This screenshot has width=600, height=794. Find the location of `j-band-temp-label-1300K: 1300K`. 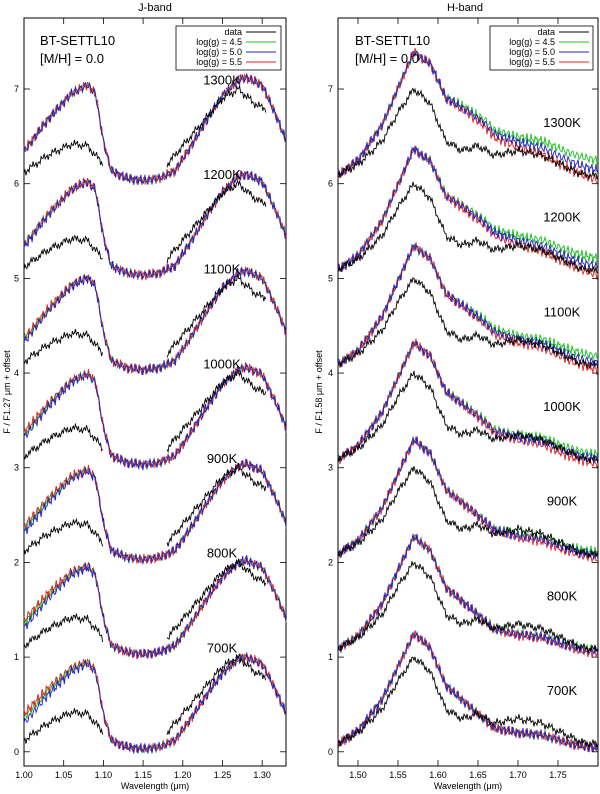

j-band-temp-label-1300K: 1300K is located at coordinates (222, 79).